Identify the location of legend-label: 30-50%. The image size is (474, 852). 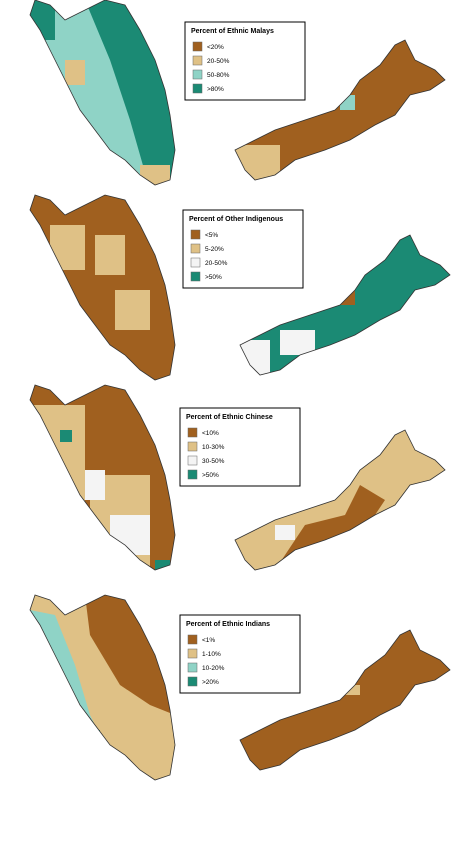
(213, 461).